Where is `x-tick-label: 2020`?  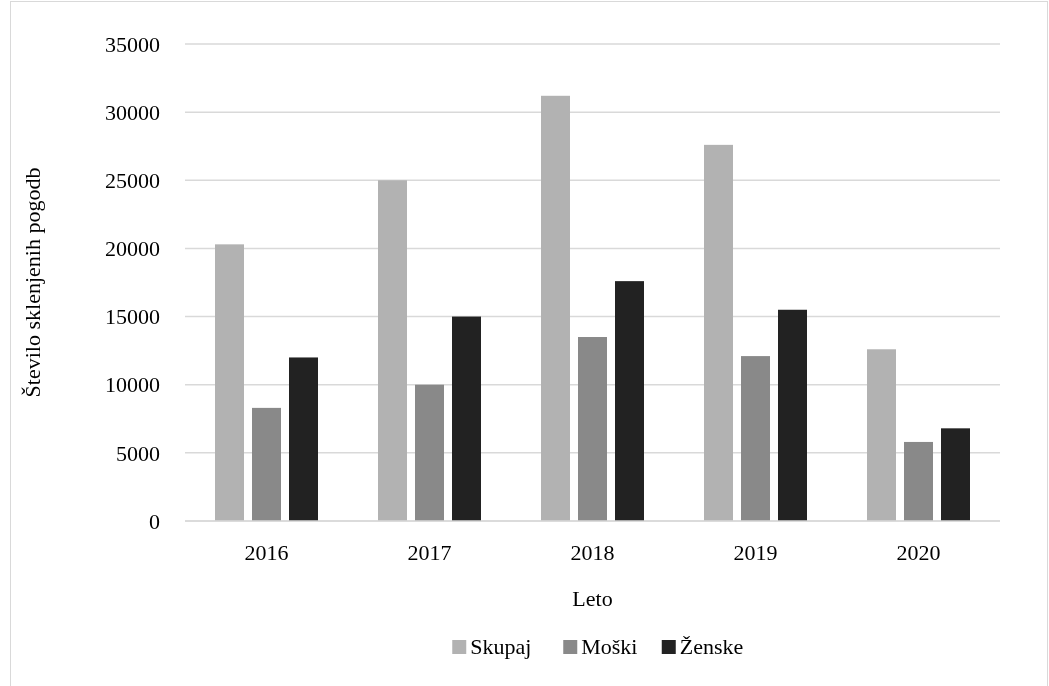
x-tick-label: 2020 is located at coordinates (918, 552).